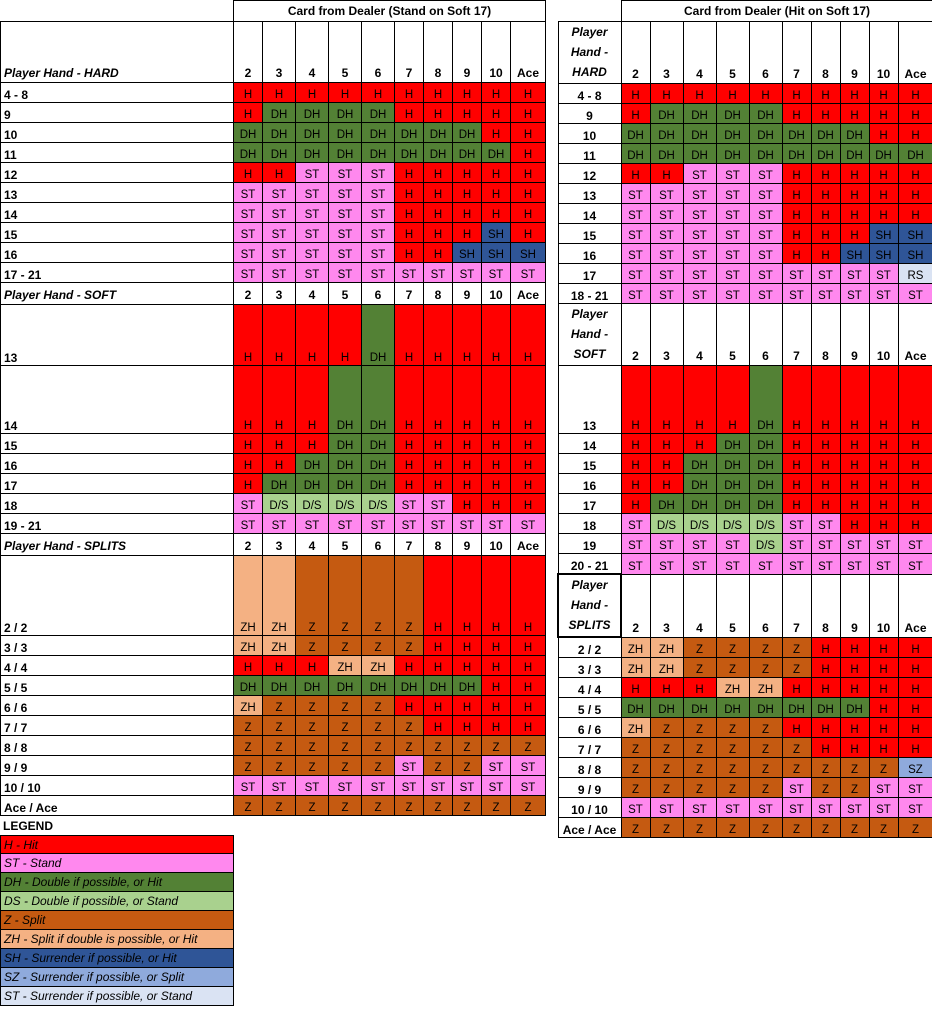 This screenshot has height=1015, width=932. What do you see at coordinates (117, 920) in the screenshot?
I see `legend-item: Z - Split` at bounding box center [117, 920].